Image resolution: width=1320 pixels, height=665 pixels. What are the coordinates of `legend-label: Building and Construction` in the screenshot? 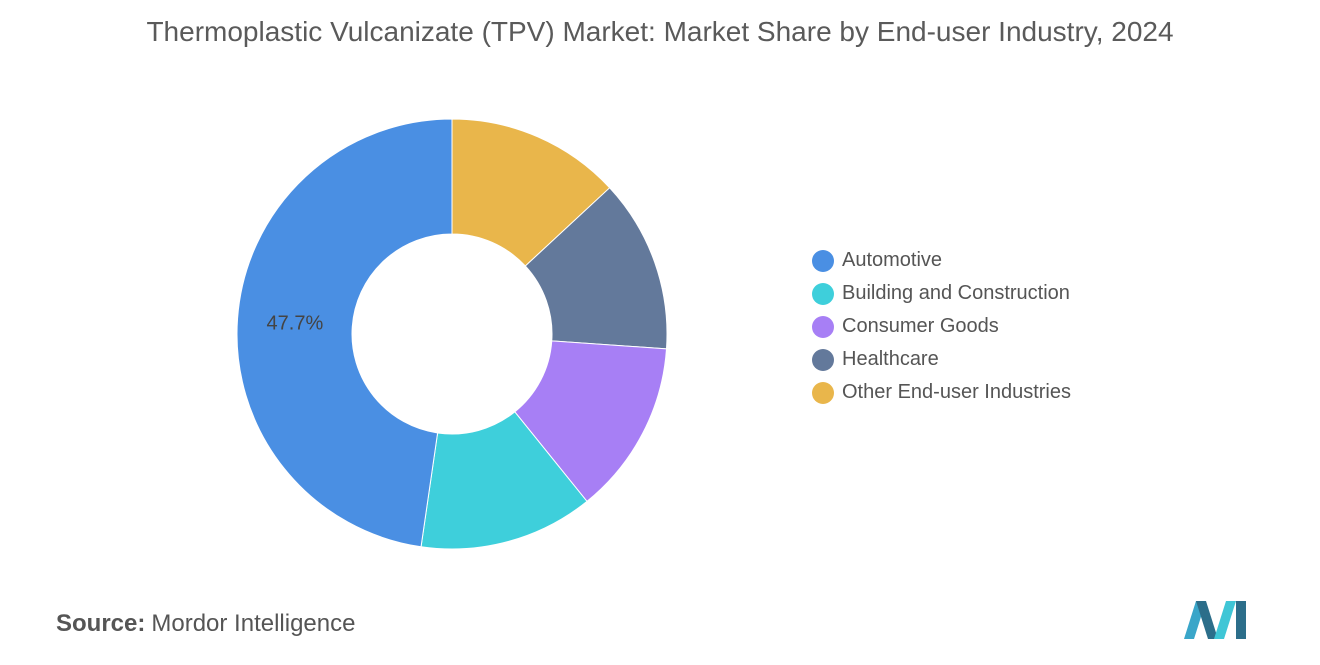 It's located at (956, 293).